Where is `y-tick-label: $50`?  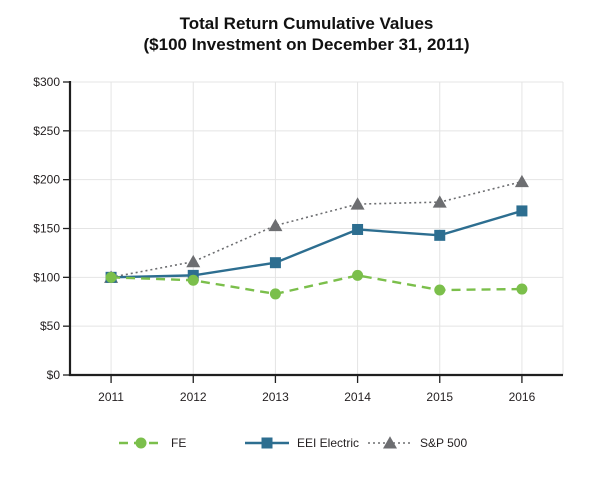 y-tick-label: $50 is located at coordinates (50, 326).